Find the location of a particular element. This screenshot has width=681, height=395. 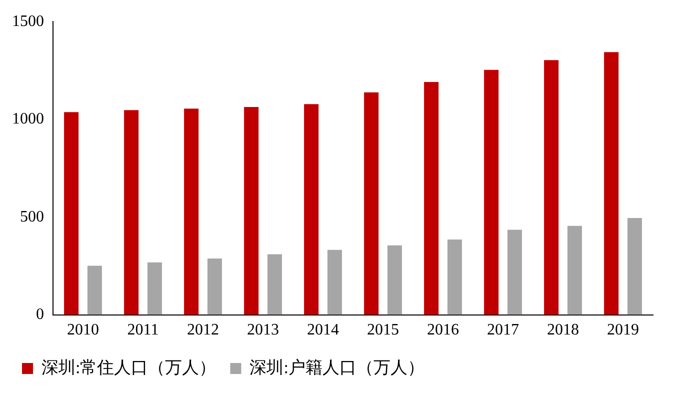

y-tick-label: 1000 is located at coordinates (28, 119).